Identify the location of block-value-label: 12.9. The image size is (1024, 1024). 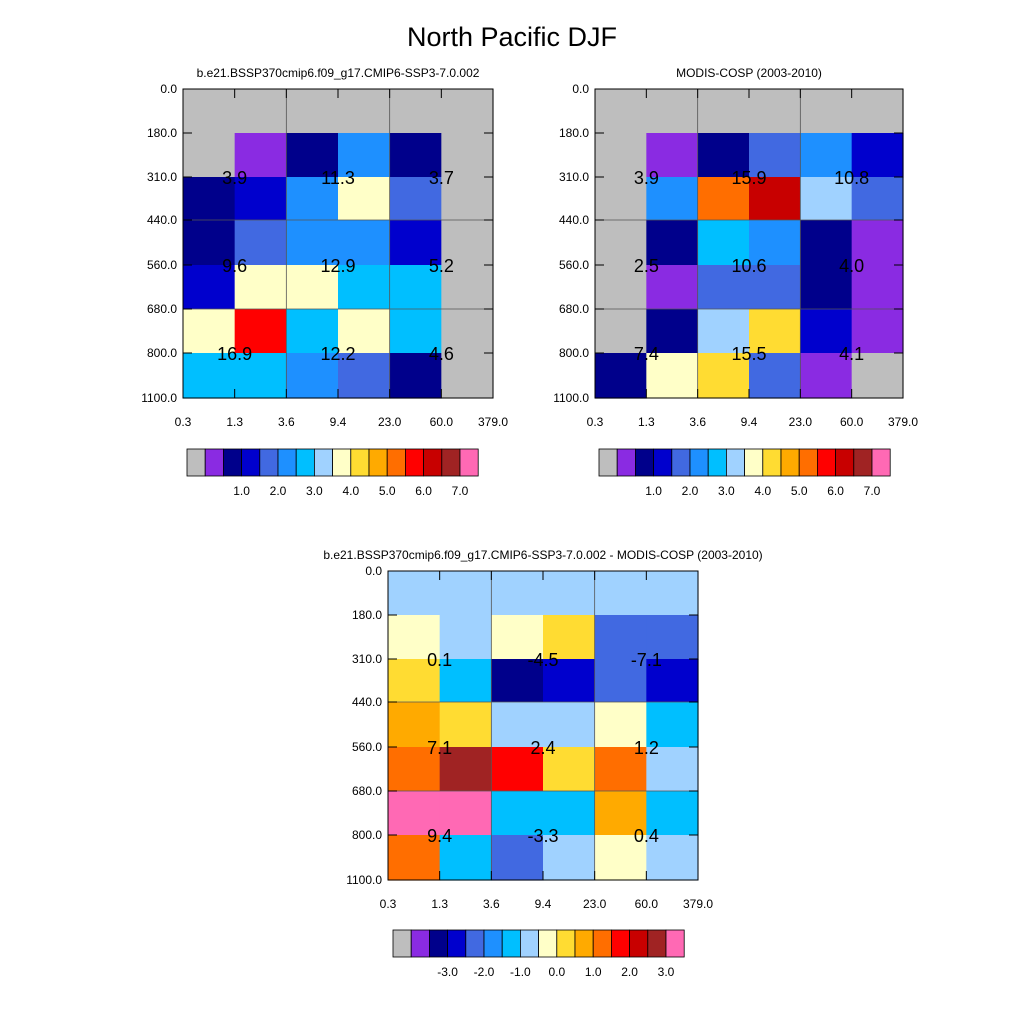
(337, 266).